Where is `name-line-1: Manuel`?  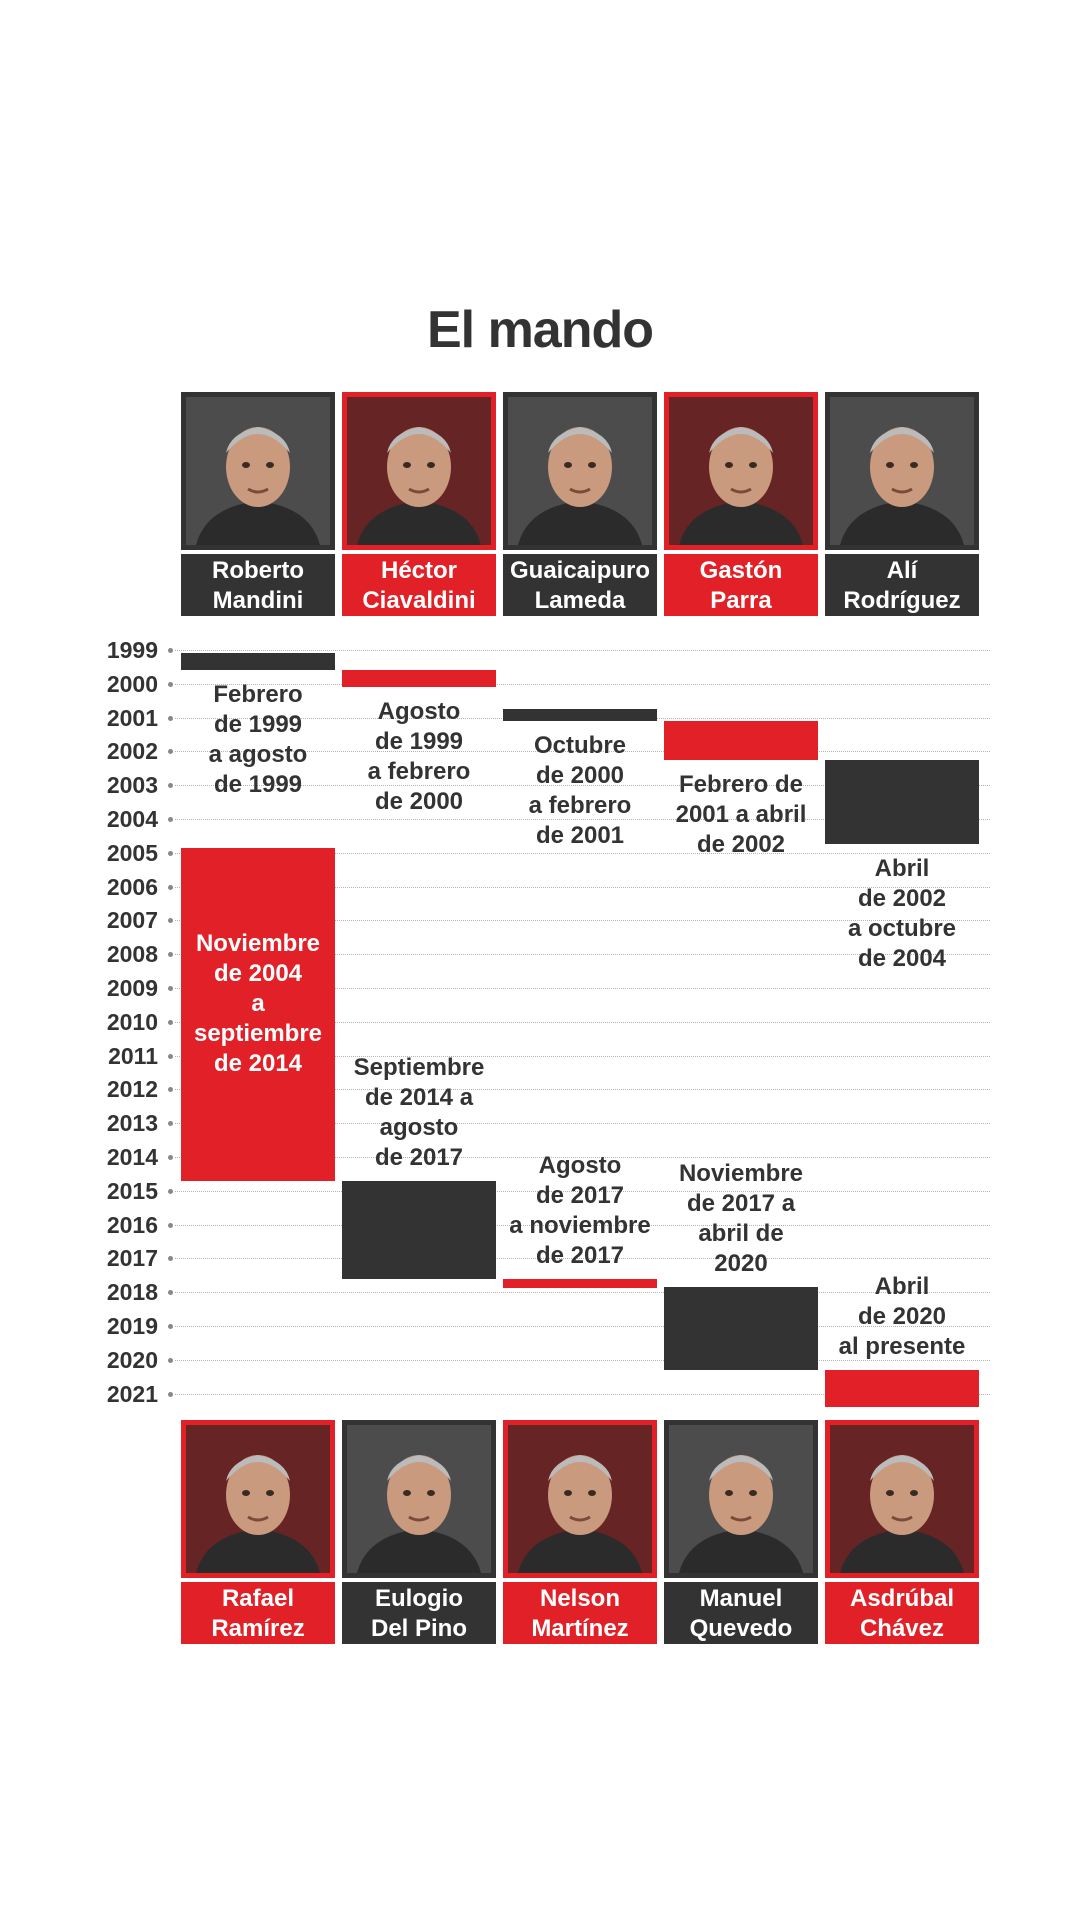
name-line-1: Manuel is located at coordinates (741, 1598).